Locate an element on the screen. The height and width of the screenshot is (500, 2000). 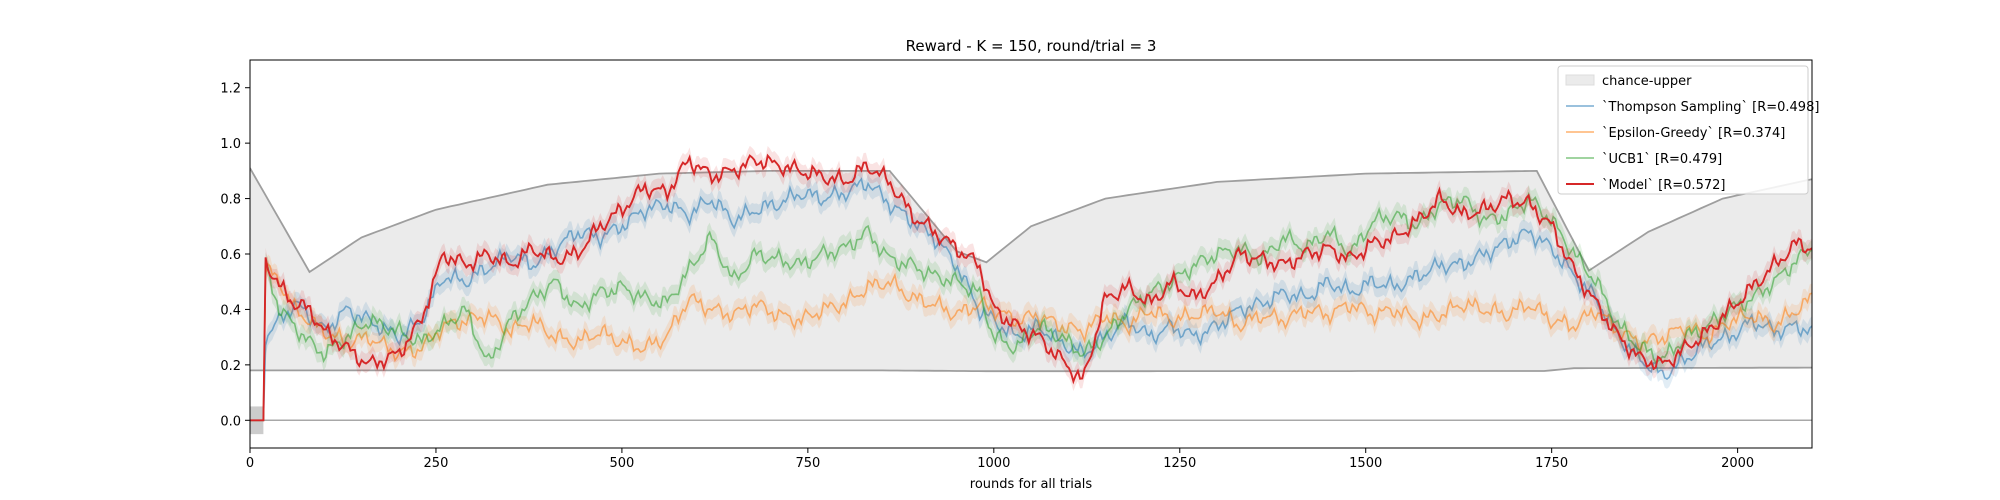
y-tick-label: 1.2 is located at coordinates (230, 89).